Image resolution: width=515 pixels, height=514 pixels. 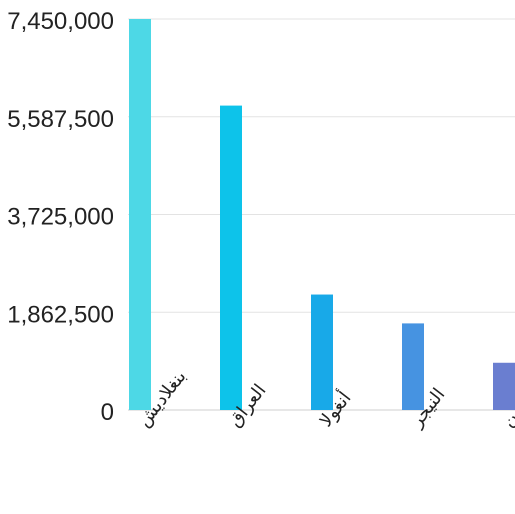 What do you see at coordinates (60, 119) in the screenshot?
I see `y-tick-label: 5,587,500` at bounding box center [60, 119].